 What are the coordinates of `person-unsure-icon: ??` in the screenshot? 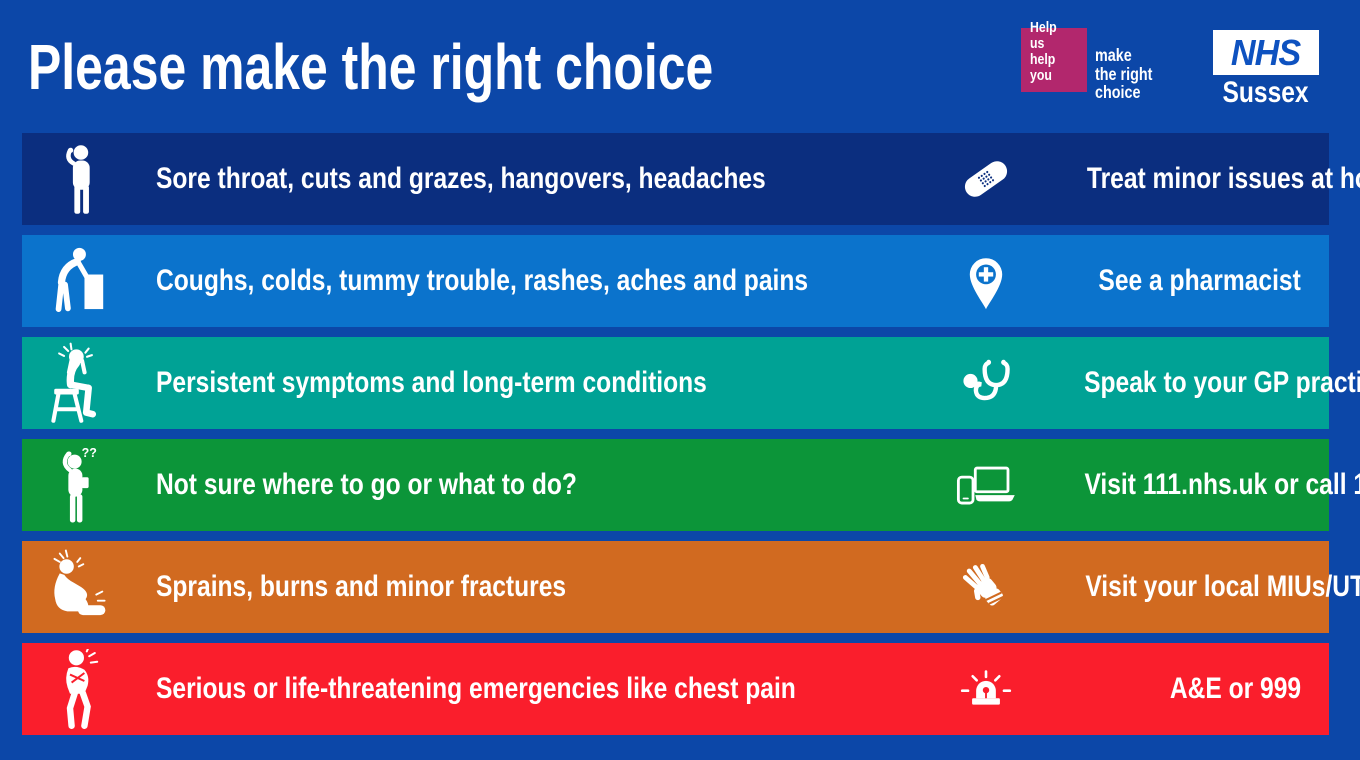 It's located at (78, 485).